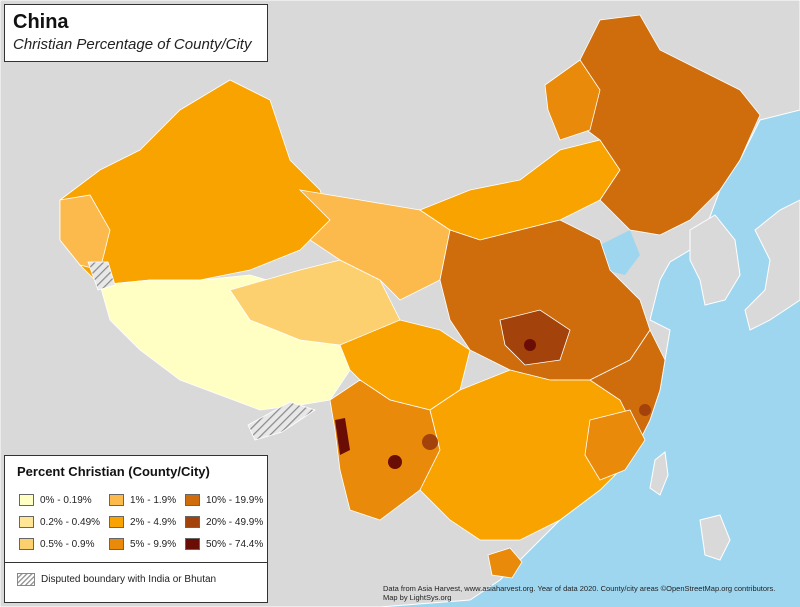 This screenshot has width=800, height=607. I want to click on legend-label: 10% - 19.9%, so click(235, 500).